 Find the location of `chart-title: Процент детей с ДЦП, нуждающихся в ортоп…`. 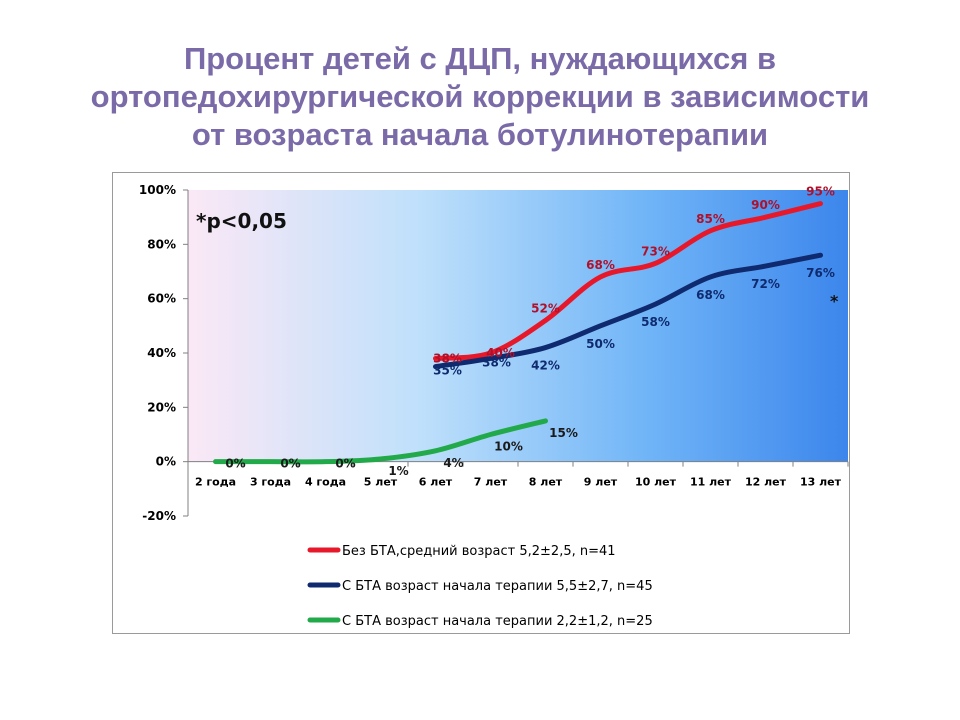

chart-title: Процент детей с ДЦП, нуждающихся в ортоп… is located at coordinates (480, 97).